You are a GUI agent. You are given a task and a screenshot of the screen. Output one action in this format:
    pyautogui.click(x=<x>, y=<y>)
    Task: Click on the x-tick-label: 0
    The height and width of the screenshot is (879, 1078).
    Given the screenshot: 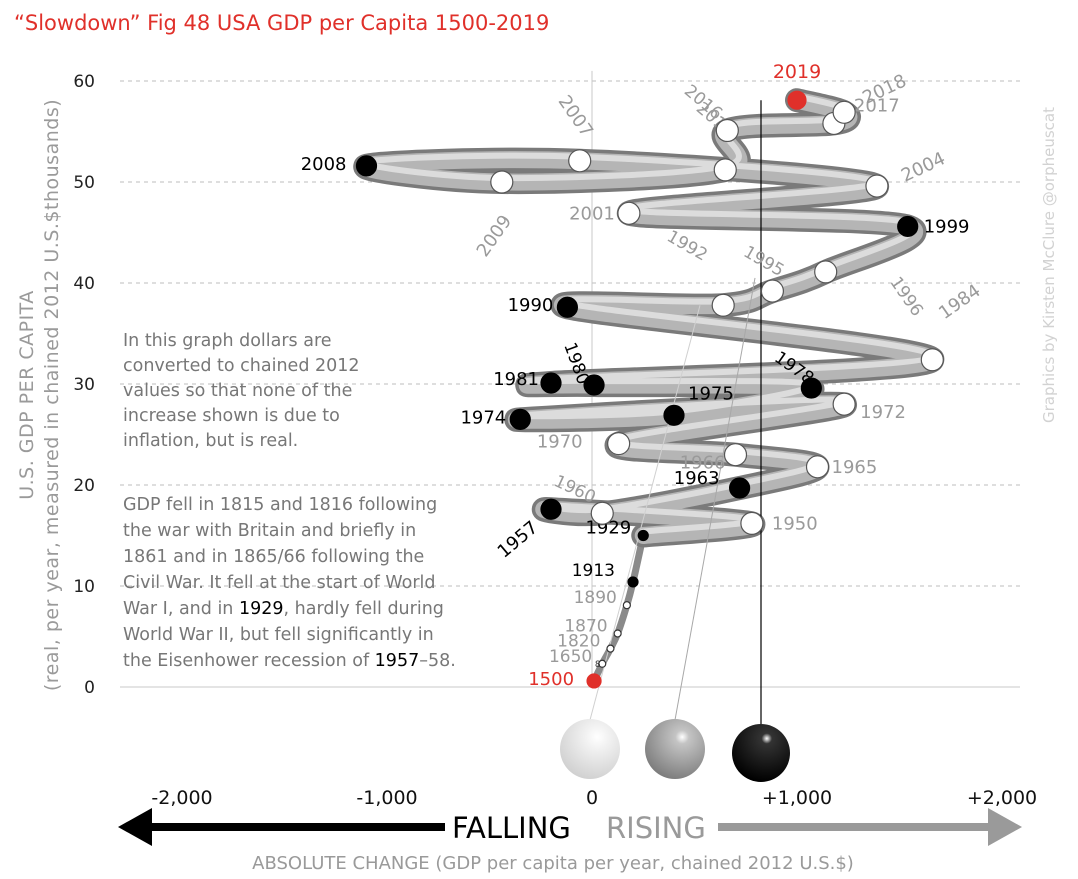 What is the action you would take?
    pyautogui.click(x=592, y=798)
    